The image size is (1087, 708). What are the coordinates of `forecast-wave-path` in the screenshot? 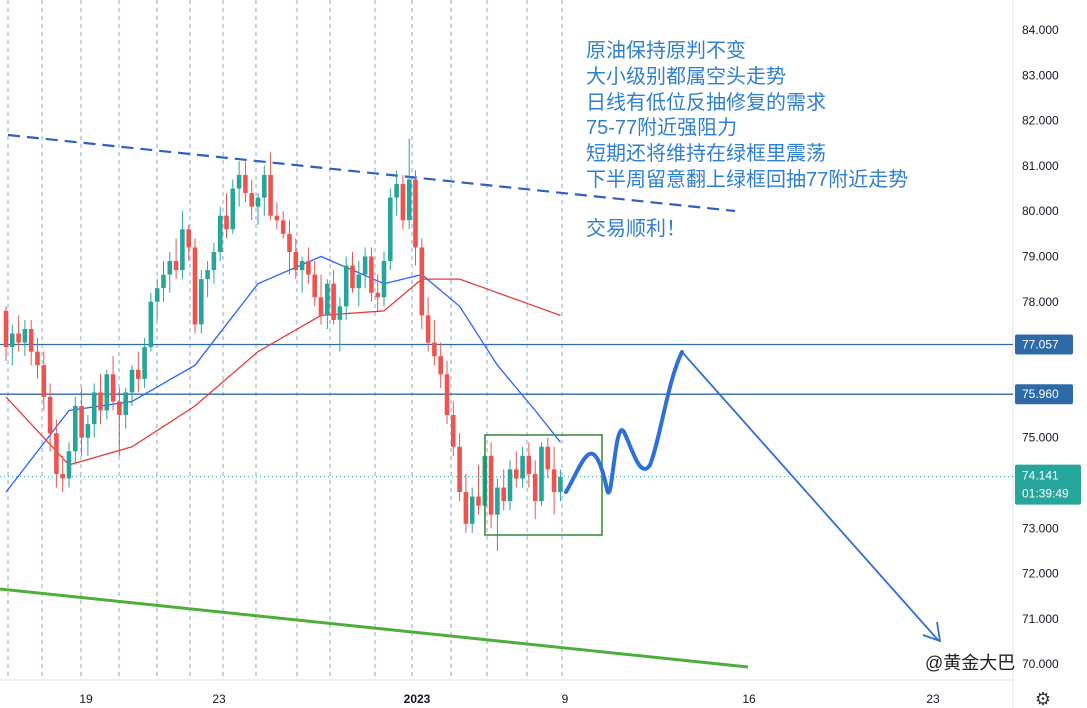 It's located at (624, 422).